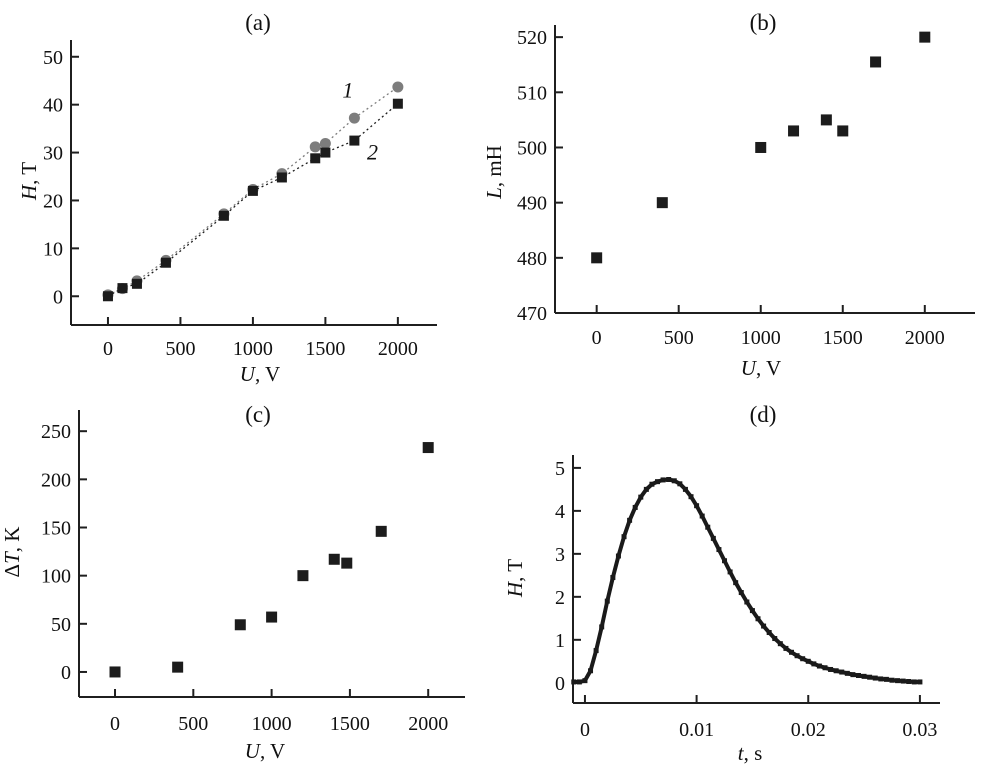  Describe the element at coordinates (919, 730) in the screenshot. I see `x-tick-label: 0.03` at that location.